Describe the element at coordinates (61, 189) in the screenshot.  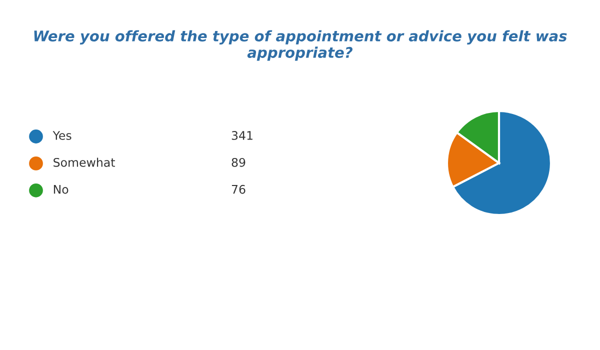
I see `legend-label: No` at that location.